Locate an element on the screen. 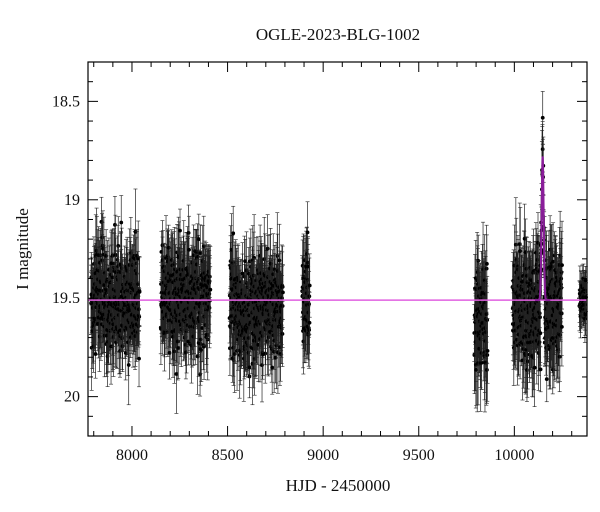 The width and height of the screenshot is (600, 512). chart-title: OGLE-2023-BLG-1002 is located at coordinates (338, 34).